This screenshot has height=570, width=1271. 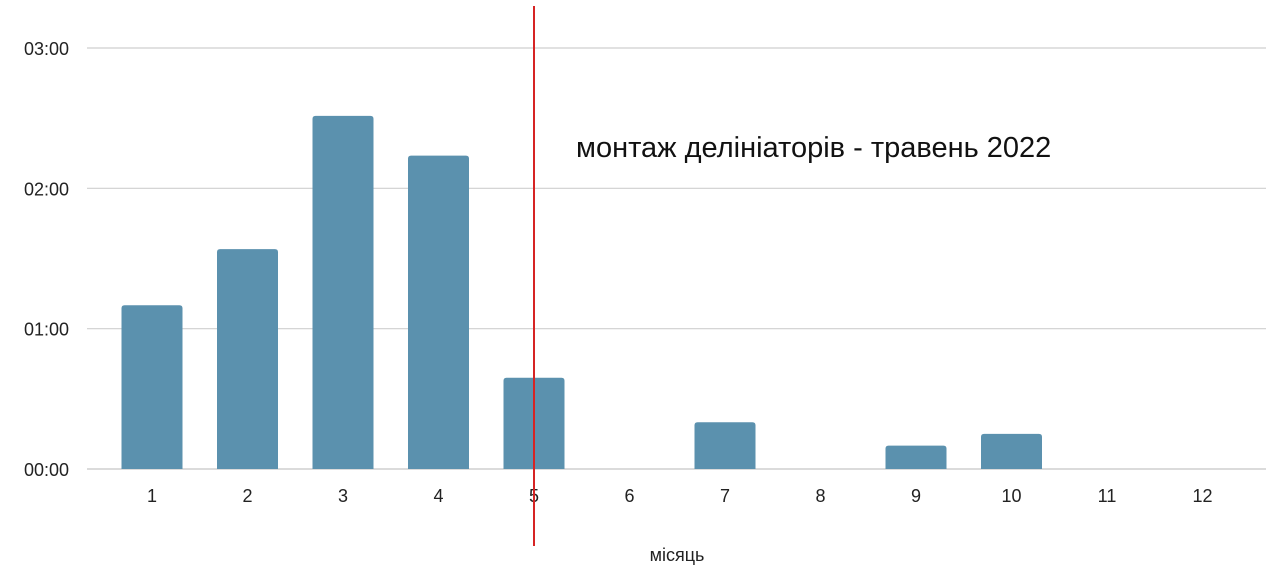 What do you see at coordinates (46, 49) in the screenshot?
I see `y-tick-label: 03:00` at bounding box center [46, 49].